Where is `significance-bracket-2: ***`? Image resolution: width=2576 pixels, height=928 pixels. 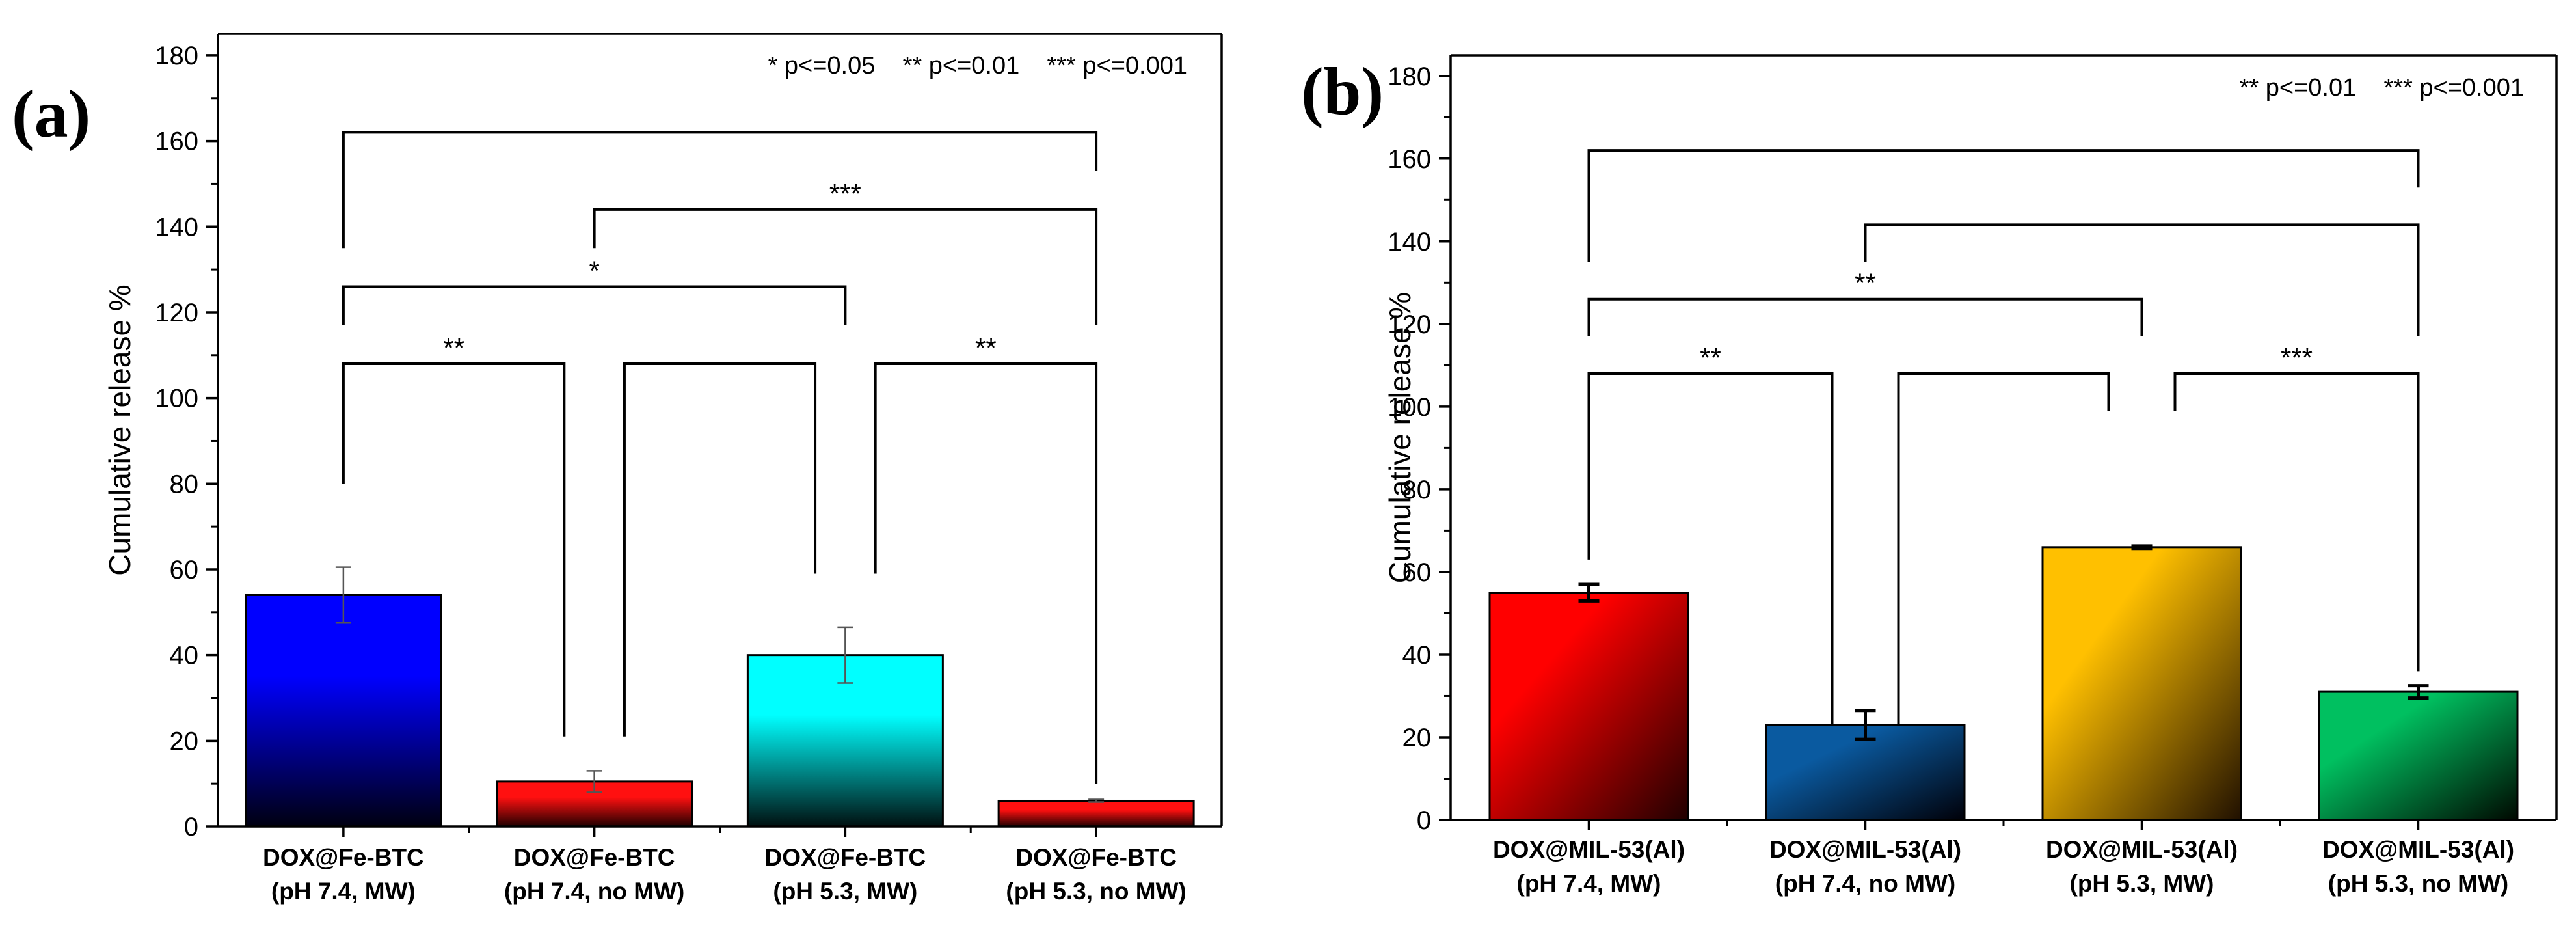 significance-bracket-2: *** is located at coordinates (845, 251).